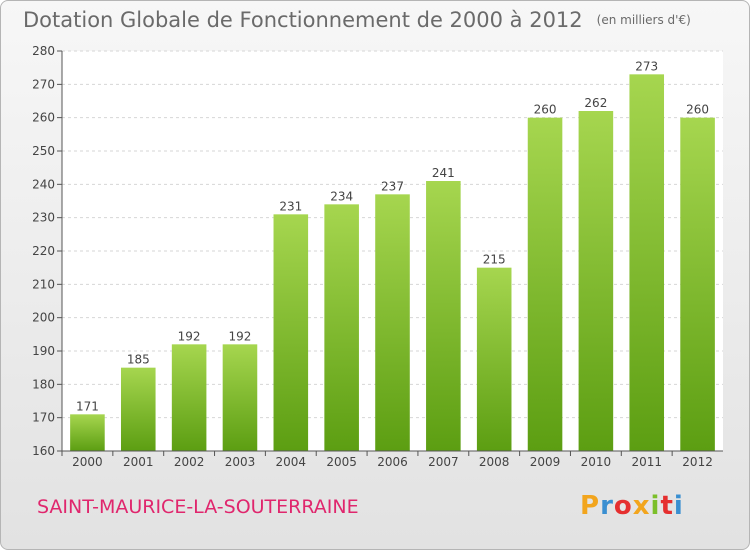  Describe the element at coordinates (443, 462) in the screenshot. I see `x-tick-label-2007: 2007` at that location.